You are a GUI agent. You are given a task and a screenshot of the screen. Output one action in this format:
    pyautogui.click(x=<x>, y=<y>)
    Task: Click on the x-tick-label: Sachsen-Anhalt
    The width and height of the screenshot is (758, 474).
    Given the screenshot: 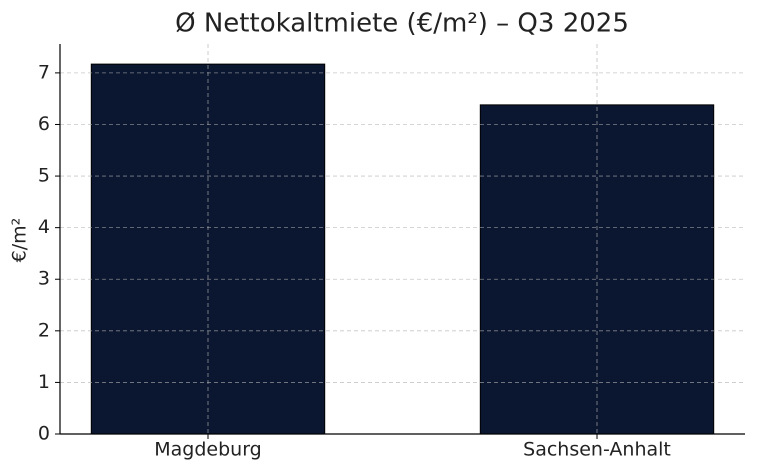 What is the action you would take?
    pyautogui.click(x=597, y=450)
    